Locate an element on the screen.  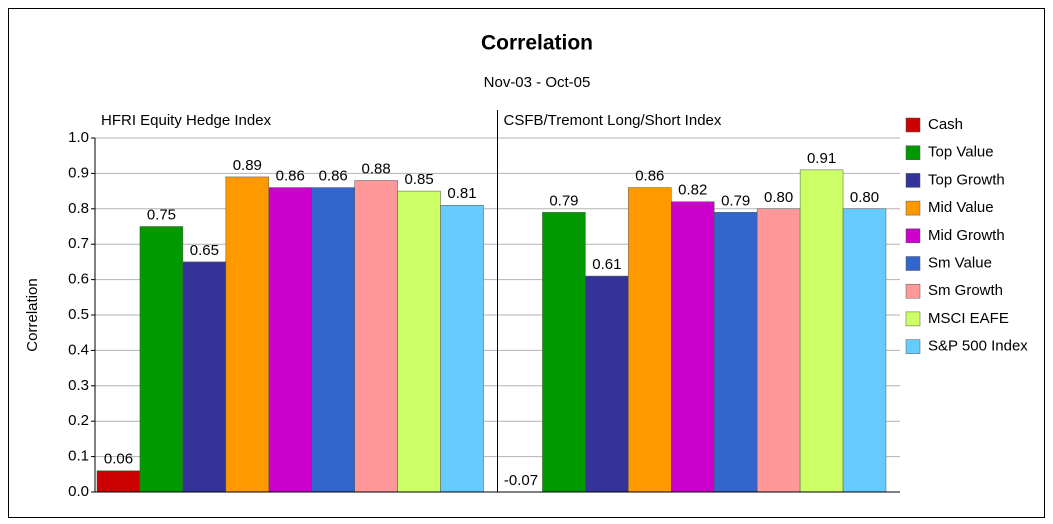
y-tick-label: 0.4 is located at coordinates (78, 349).